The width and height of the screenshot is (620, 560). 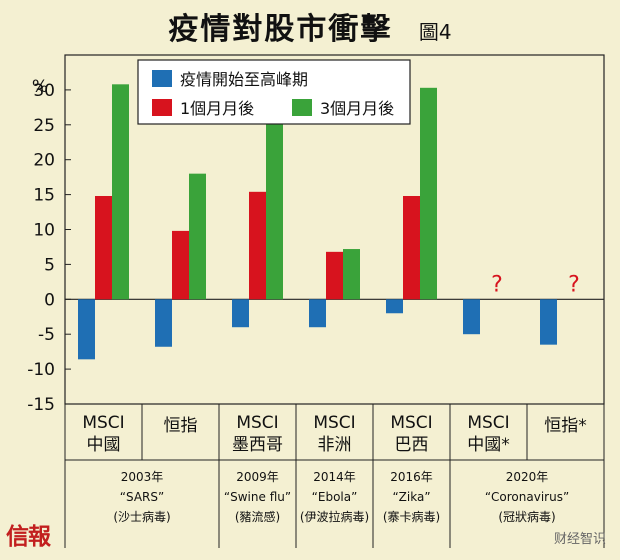 What do you see at coordinates (244, 79) in the screenshot?
I see `legend-label: 疫情開始至高峰期` at bounding box center [244, 79].